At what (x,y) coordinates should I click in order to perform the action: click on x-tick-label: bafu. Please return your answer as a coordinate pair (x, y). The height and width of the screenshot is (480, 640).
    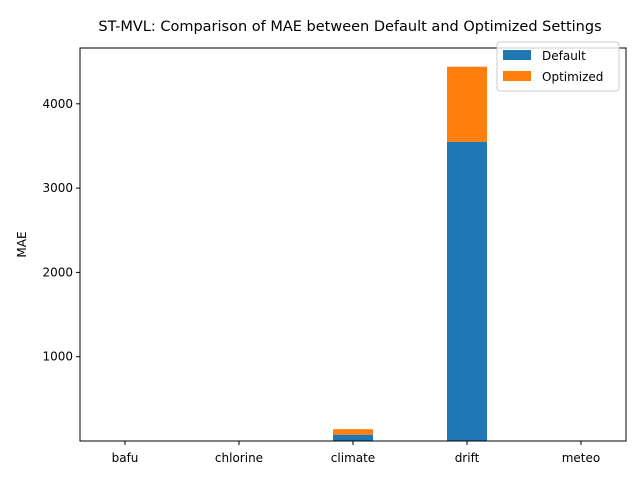
    Looking at the image, I should click on (125, 458).